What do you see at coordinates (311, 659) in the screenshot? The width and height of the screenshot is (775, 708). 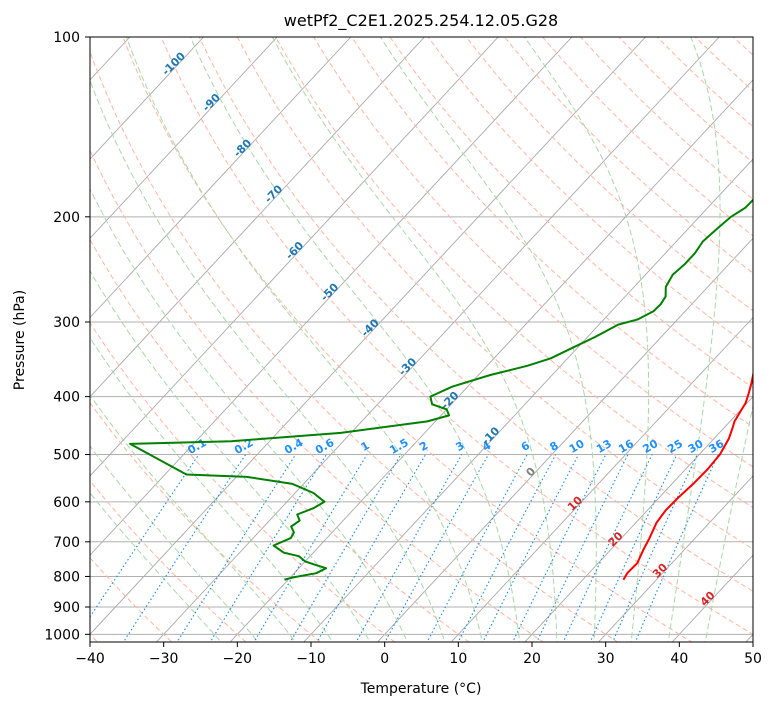 I see `x-tick-label: −10` at bounding box center [311, 659].